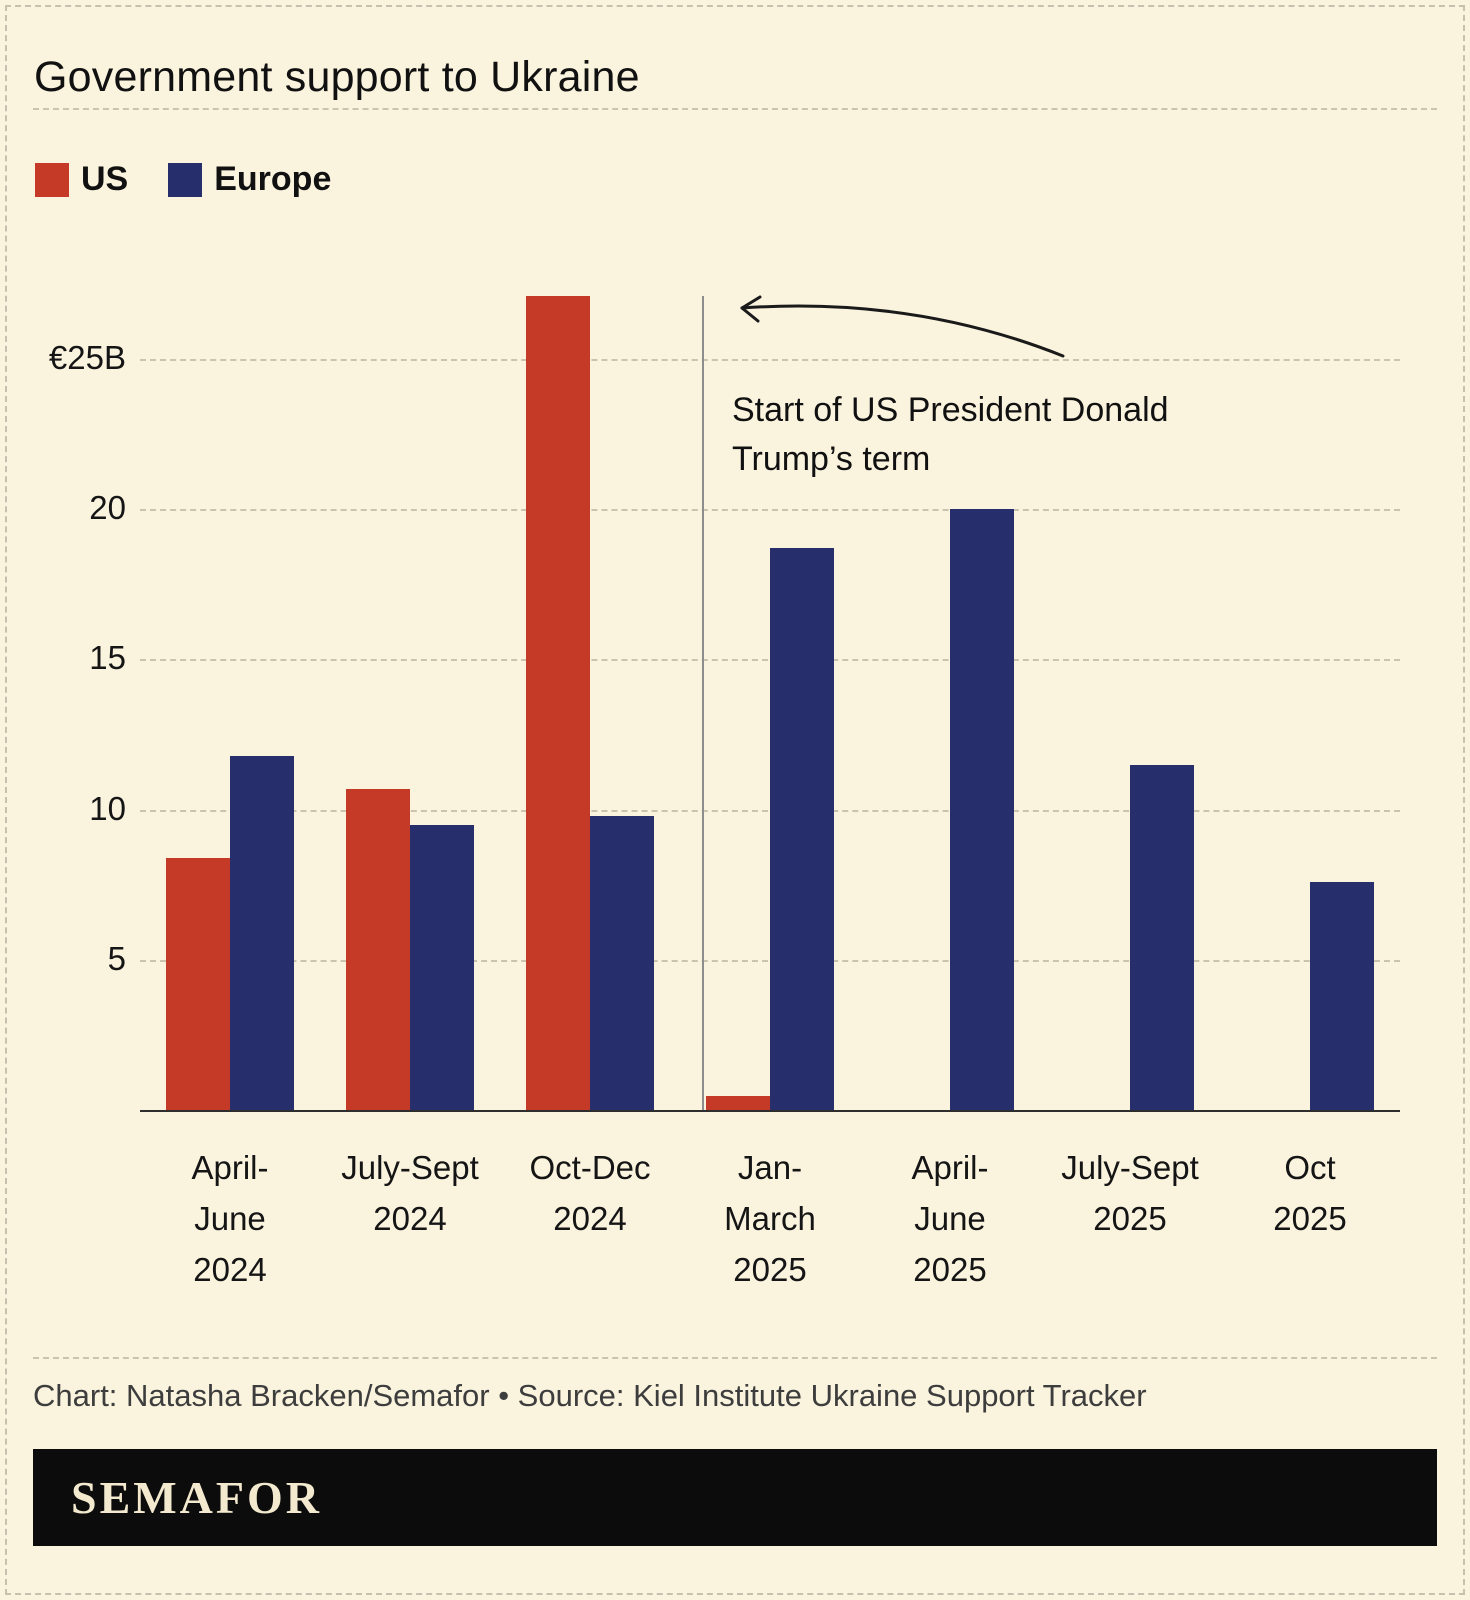 This screenshot has width=1470, height=1600. What do you see at coordinates (703, 703) in the screenshot?
I see `trump-term-start-line` at bounding box center [703, 703].